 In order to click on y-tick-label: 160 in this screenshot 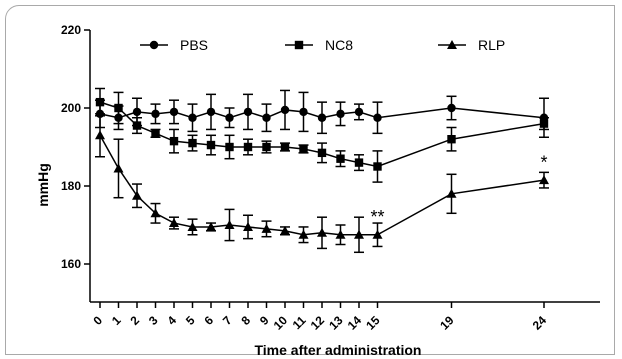, I will do `click(71, 264)`.